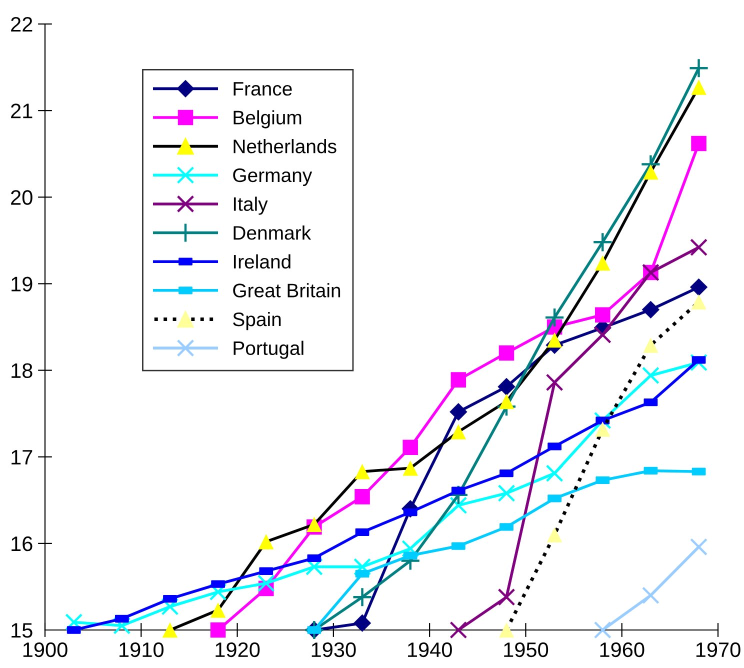 This screenshot has height=668, width=744. I want to click on y-tick-label: 15, so click(22, 630).